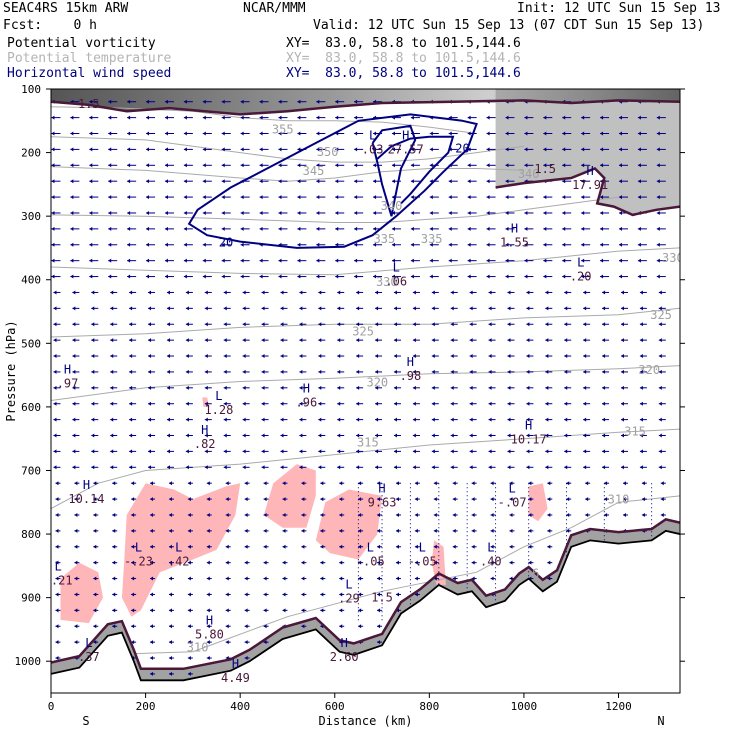 Image resolution: width=740 pixels, height=740 pixels. I want to click on extremum-value: 1.28, so click(218, 410).